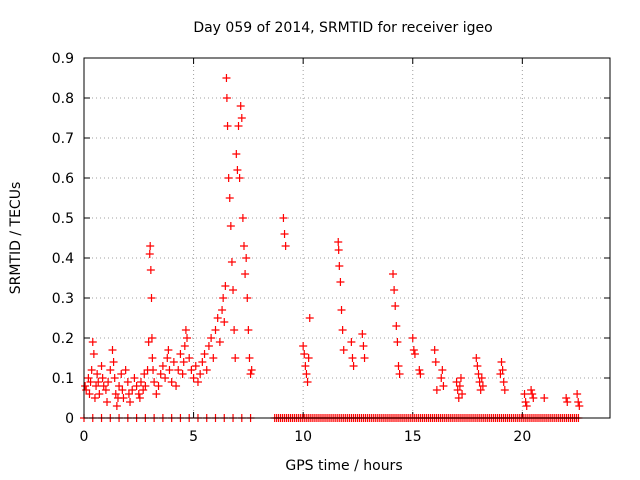 This screenshot has width=640, height=480. Describe the element at coordinates (63, 59) in the screenshot. I see `y-tick-label: 0.9` at that location.